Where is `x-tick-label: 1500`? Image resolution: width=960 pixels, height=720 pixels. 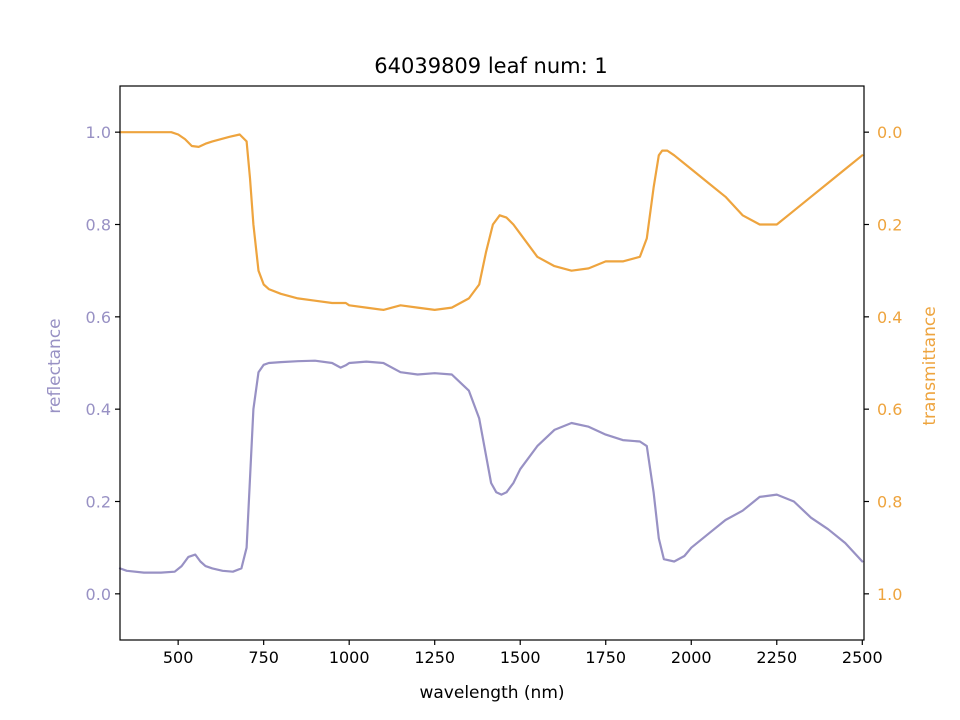 x-tick-label: 1500 is located at coordinates (520, 657).